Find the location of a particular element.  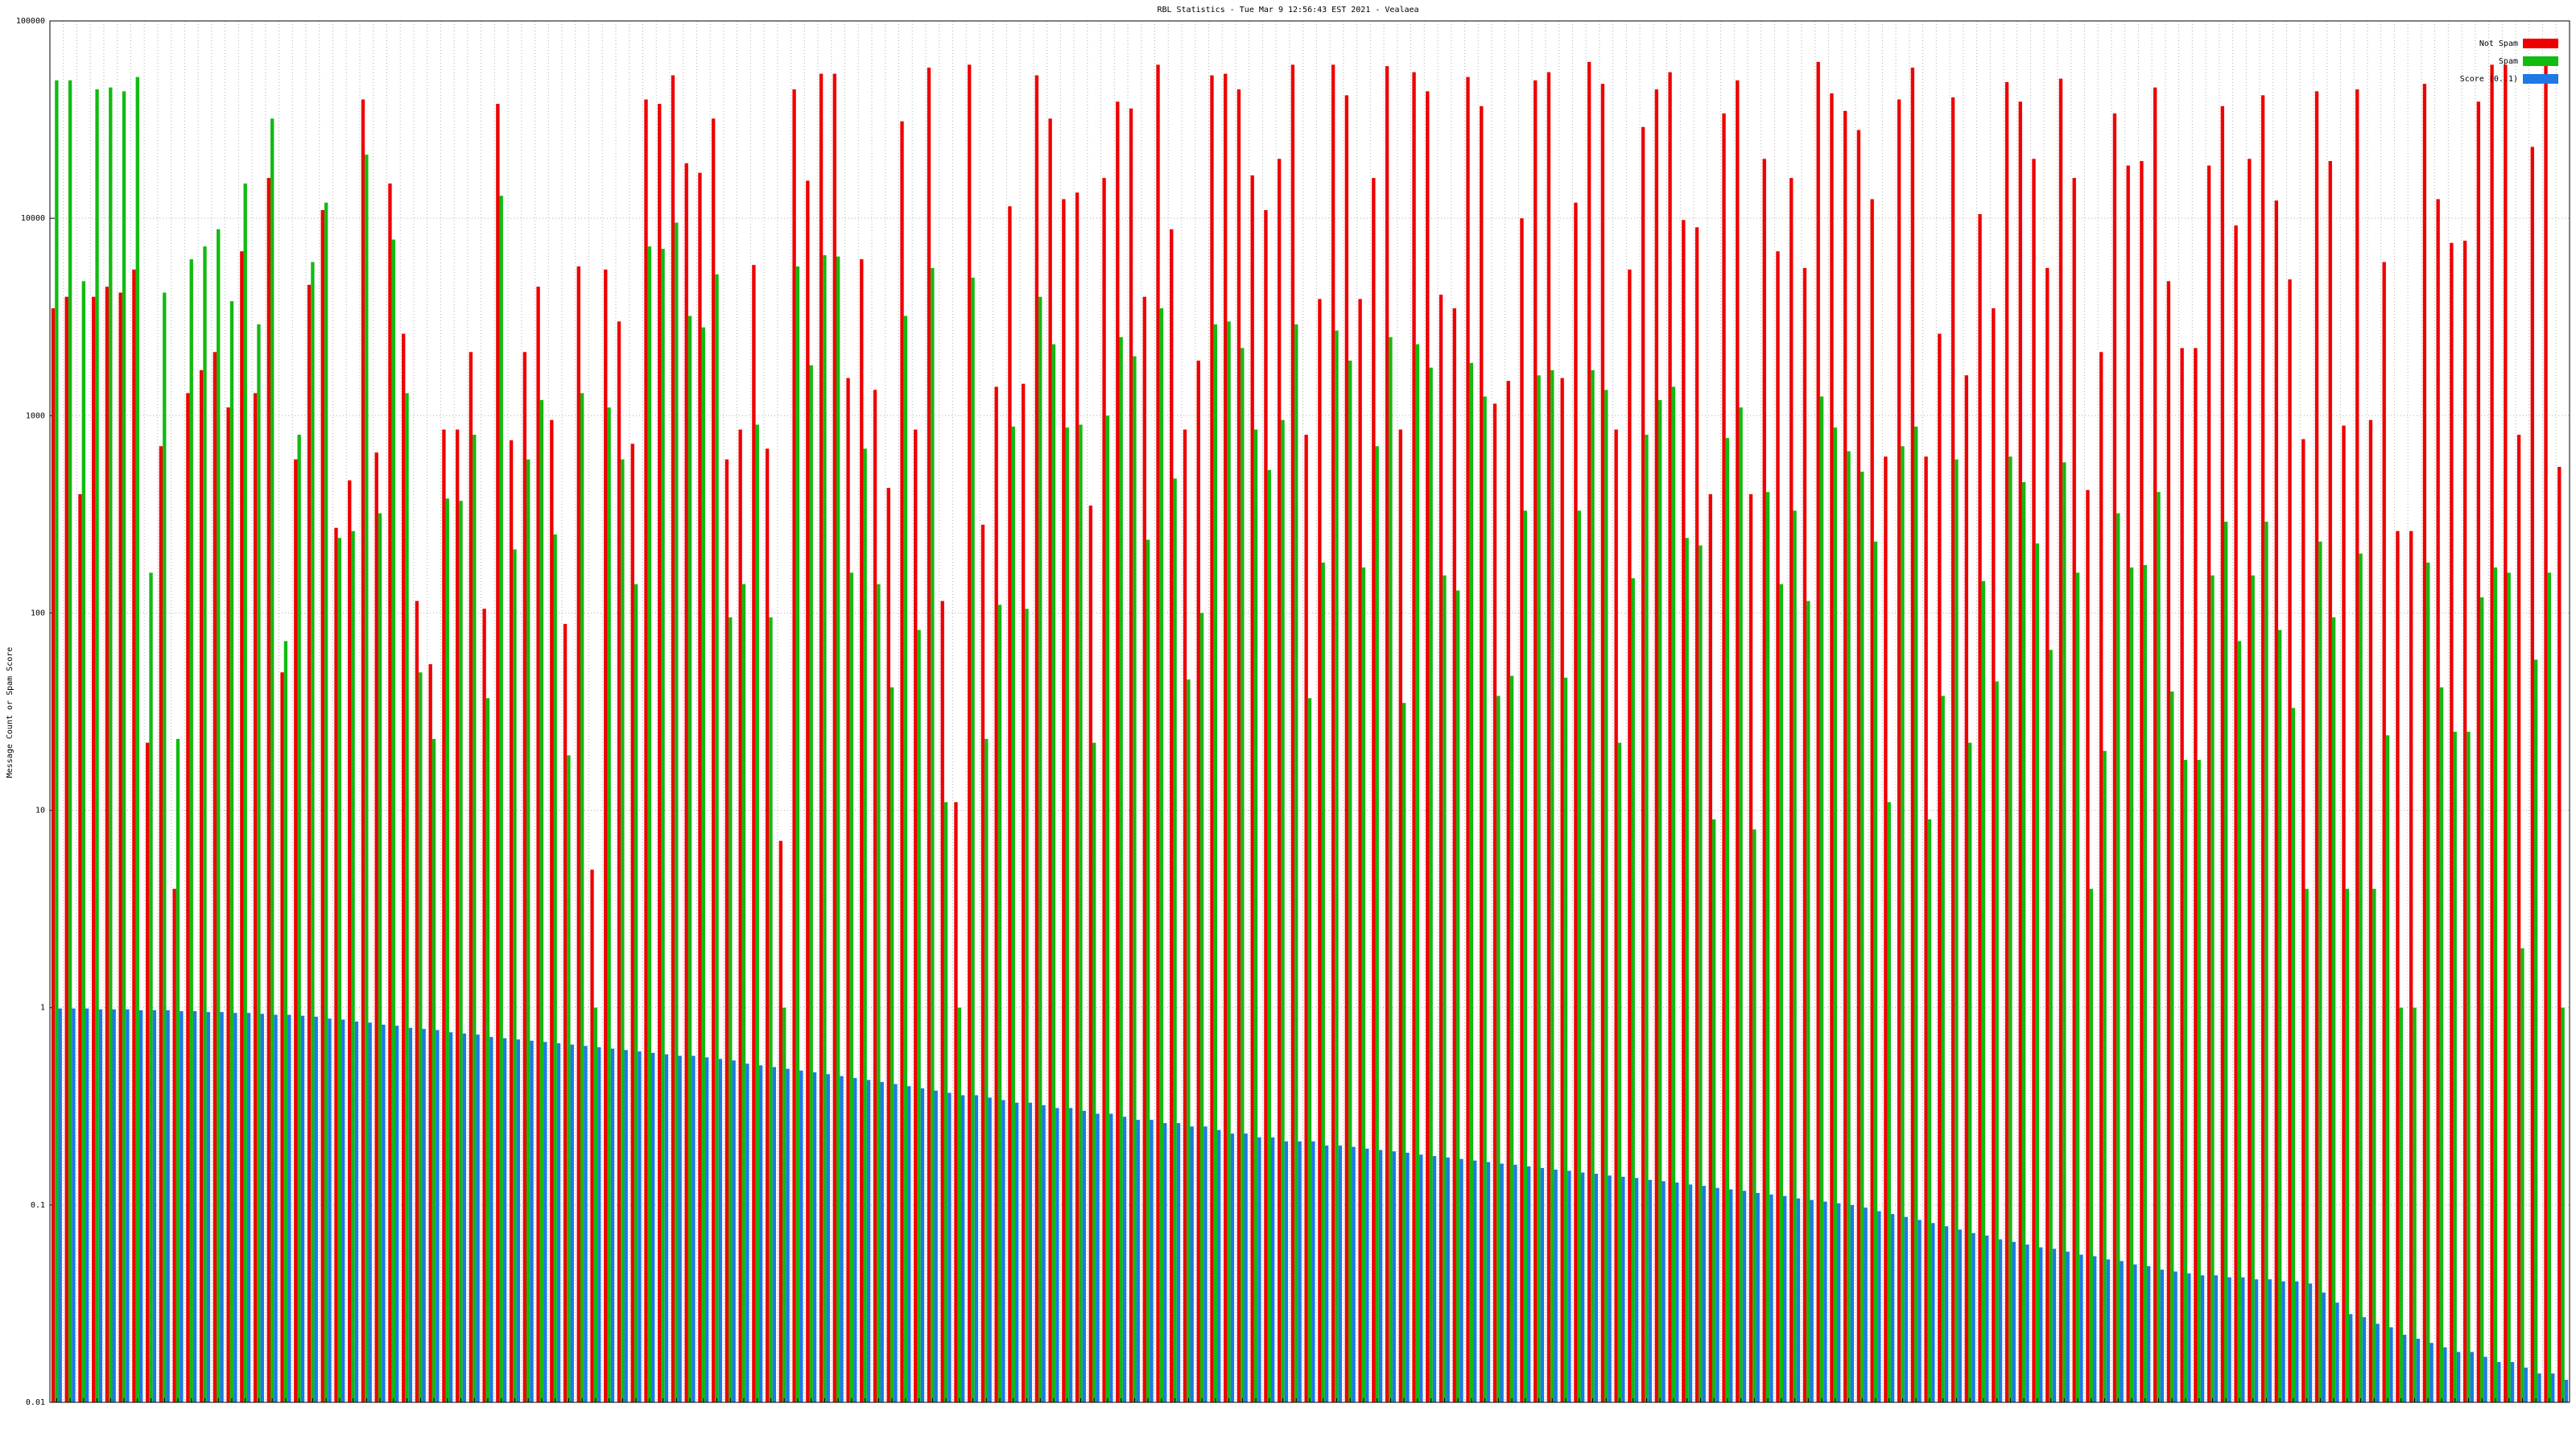

legend-swatch is located at coordinates (2540, 43).